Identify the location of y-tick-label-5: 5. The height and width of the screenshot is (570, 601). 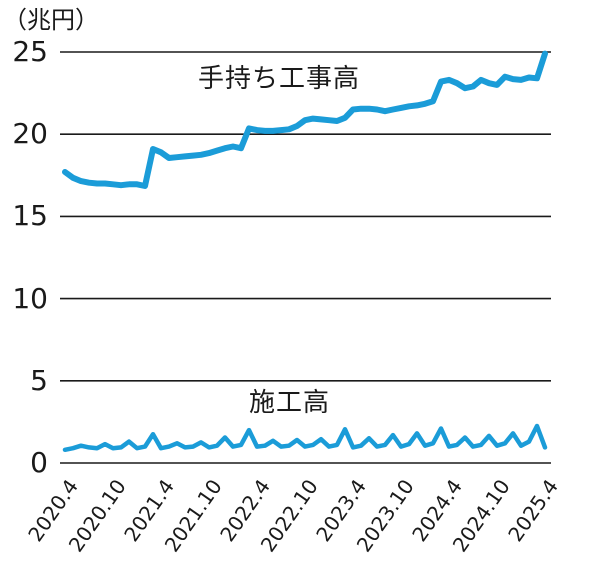
(39, 380).